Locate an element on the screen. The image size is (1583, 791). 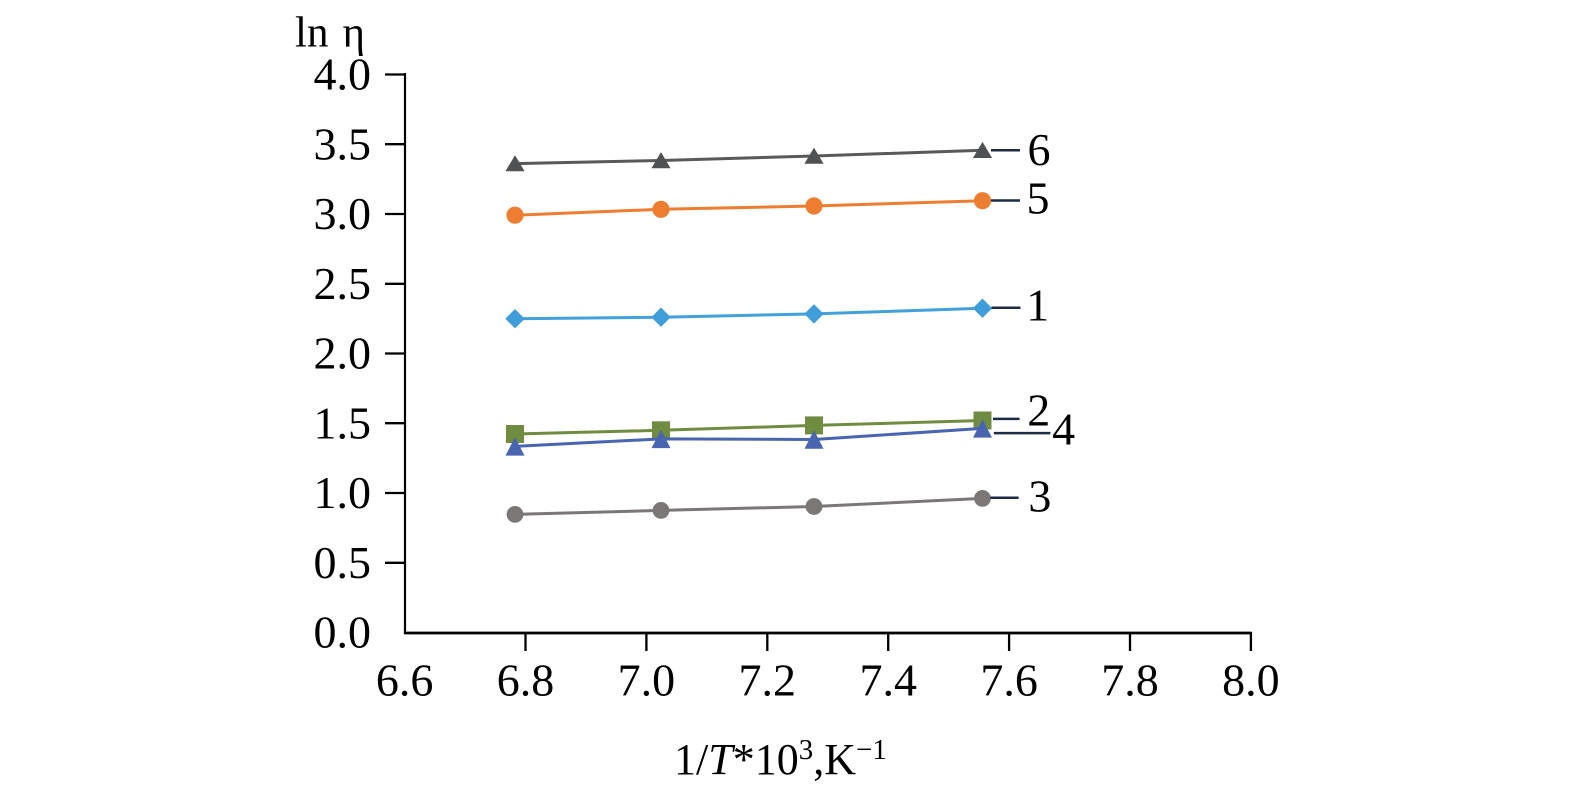
svg-text: 3 is located at coordinates (1039, 496).